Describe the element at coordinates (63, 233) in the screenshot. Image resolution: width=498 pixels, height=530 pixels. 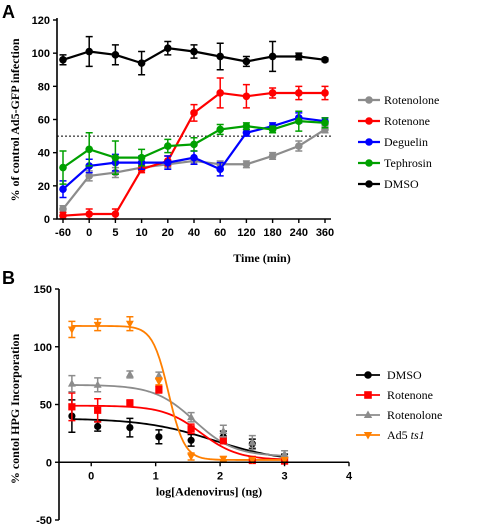
I see `x-tick-label: -60` at that location.